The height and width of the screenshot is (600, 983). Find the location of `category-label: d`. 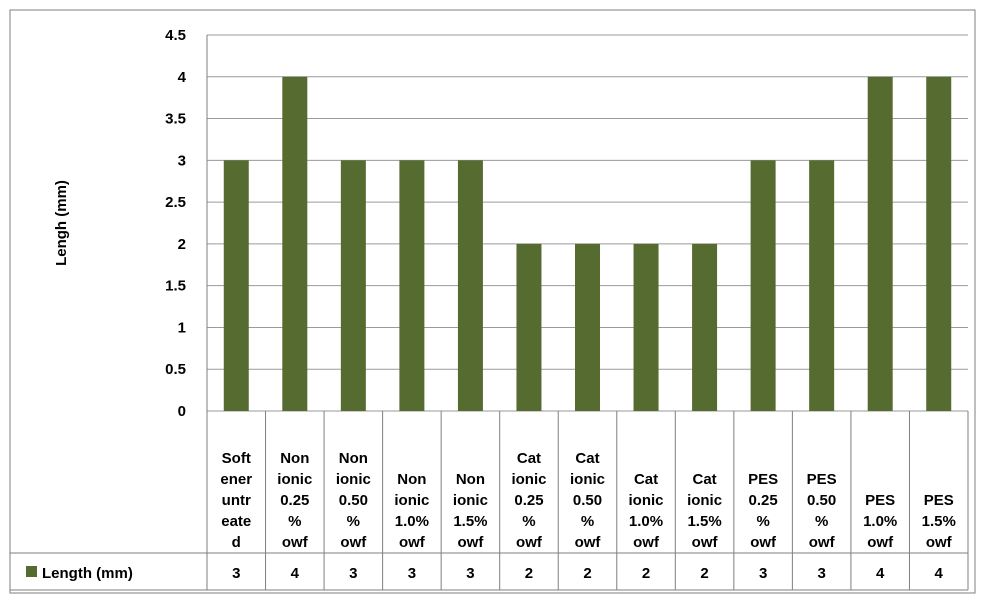

category-label: d is located at coordinates (236, 542).